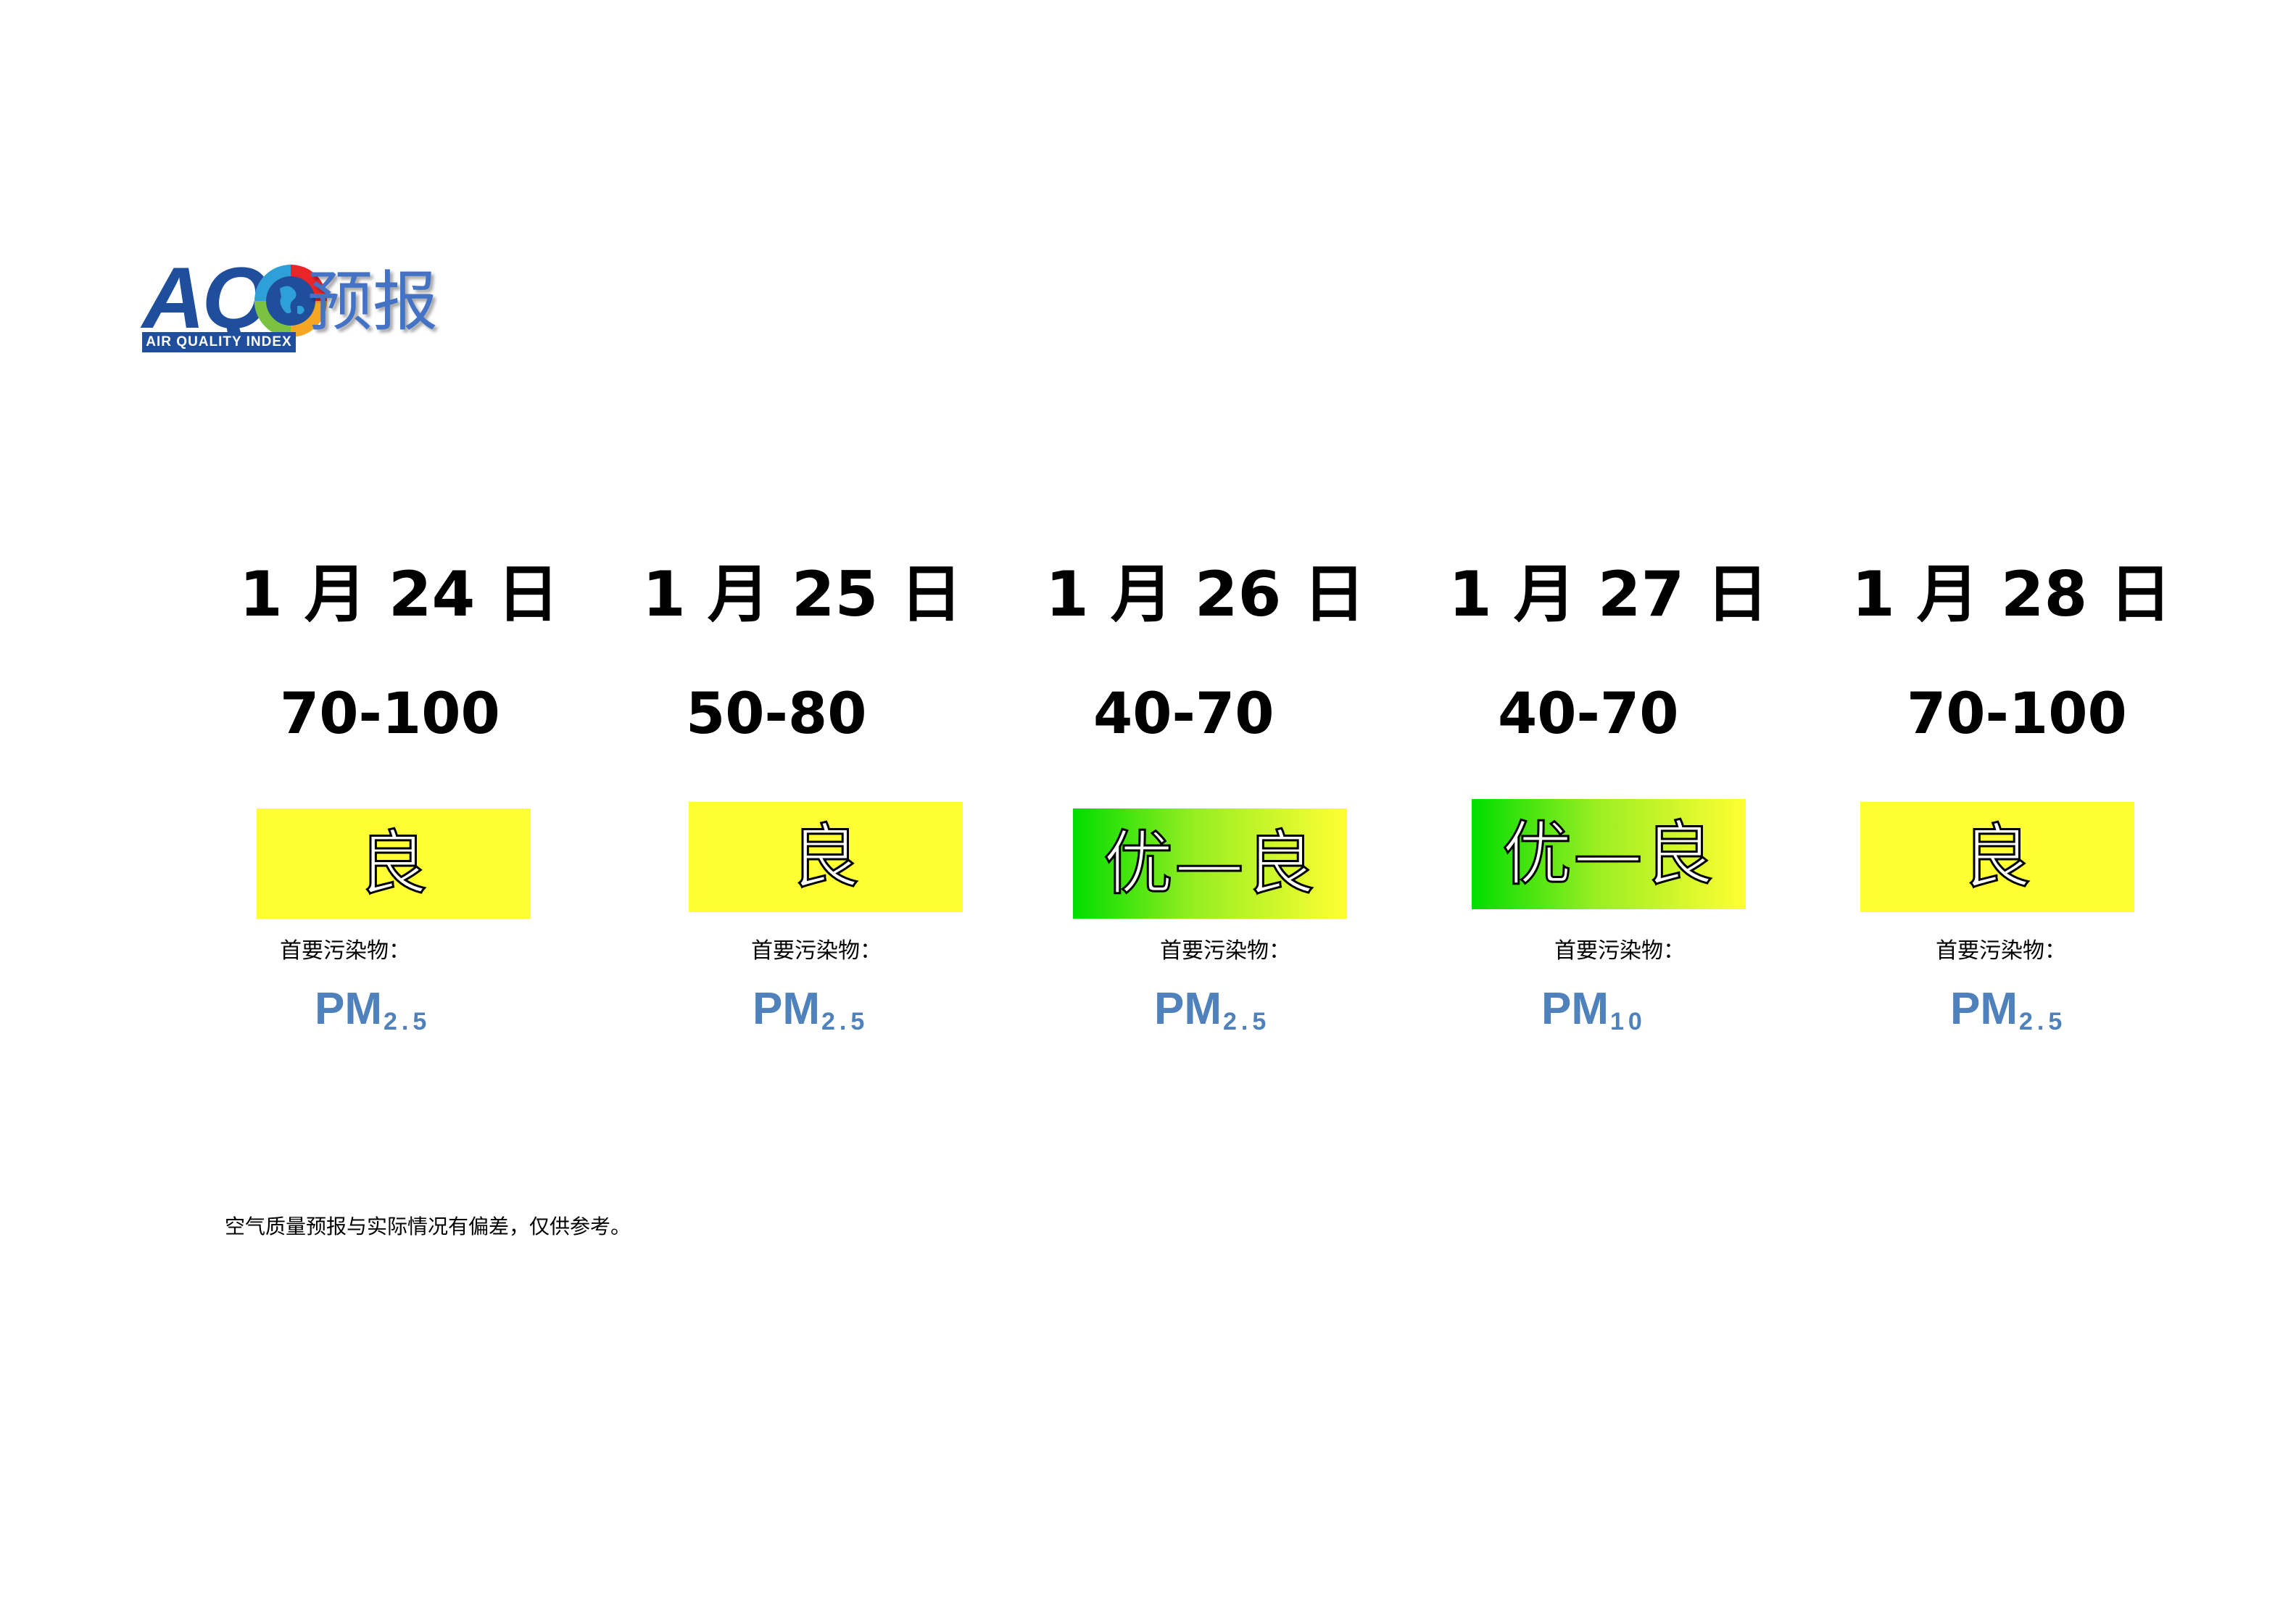  Describe the element at coordinates (2012, 594) in the screenshot. I see `forecast-date: 1 月 28 日` at that location.